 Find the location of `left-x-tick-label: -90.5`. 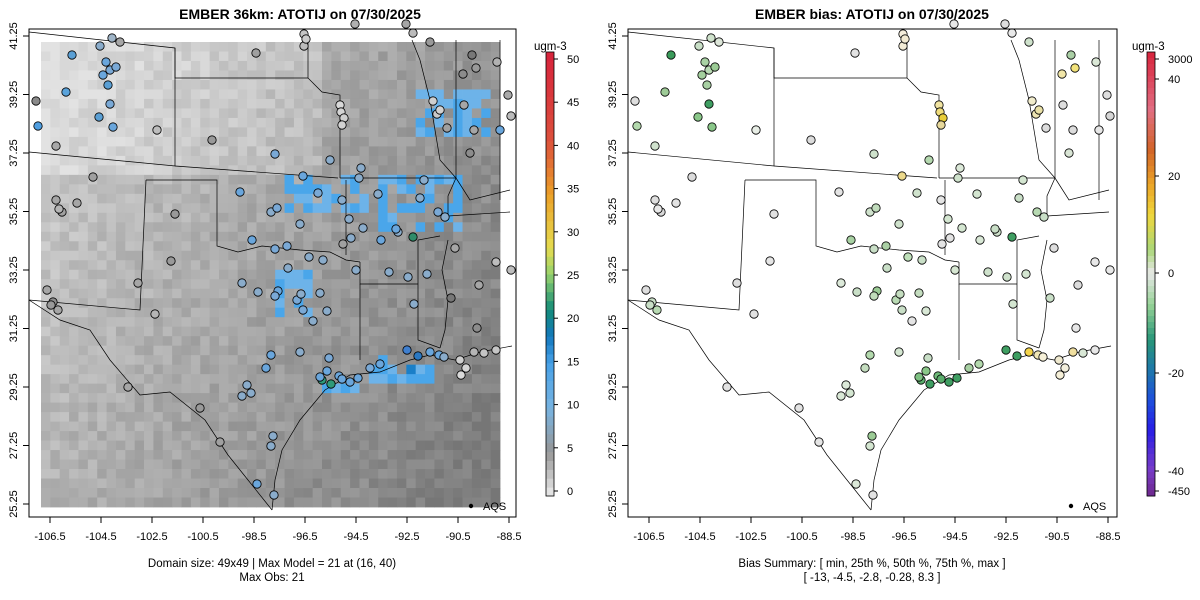

left-x-tick-label: -90.5 is located at coordinates (457, 537).